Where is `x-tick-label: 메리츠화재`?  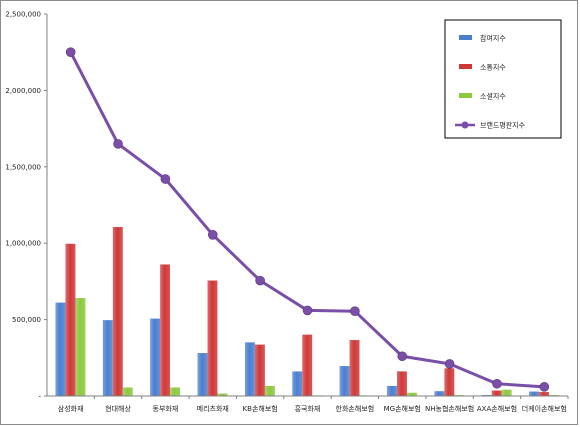 x-tick-label: 메리츠화재 is located at coordinates (213, 408).